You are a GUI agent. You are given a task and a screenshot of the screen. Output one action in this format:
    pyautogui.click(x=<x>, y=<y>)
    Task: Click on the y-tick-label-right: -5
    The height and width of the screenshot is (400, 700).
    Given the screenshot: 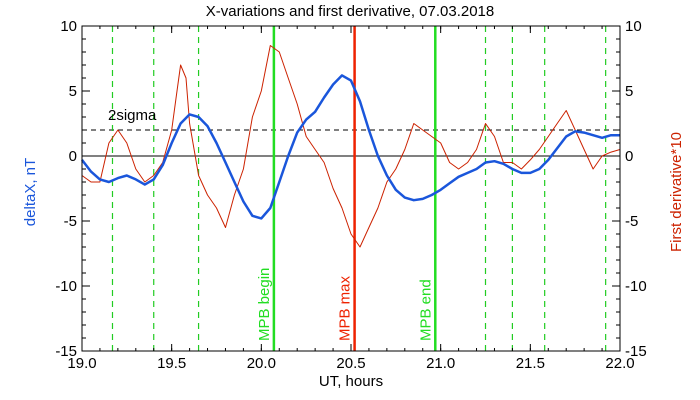 What is the action you would take?
    pyautogui.click(x=631, y=221)
    